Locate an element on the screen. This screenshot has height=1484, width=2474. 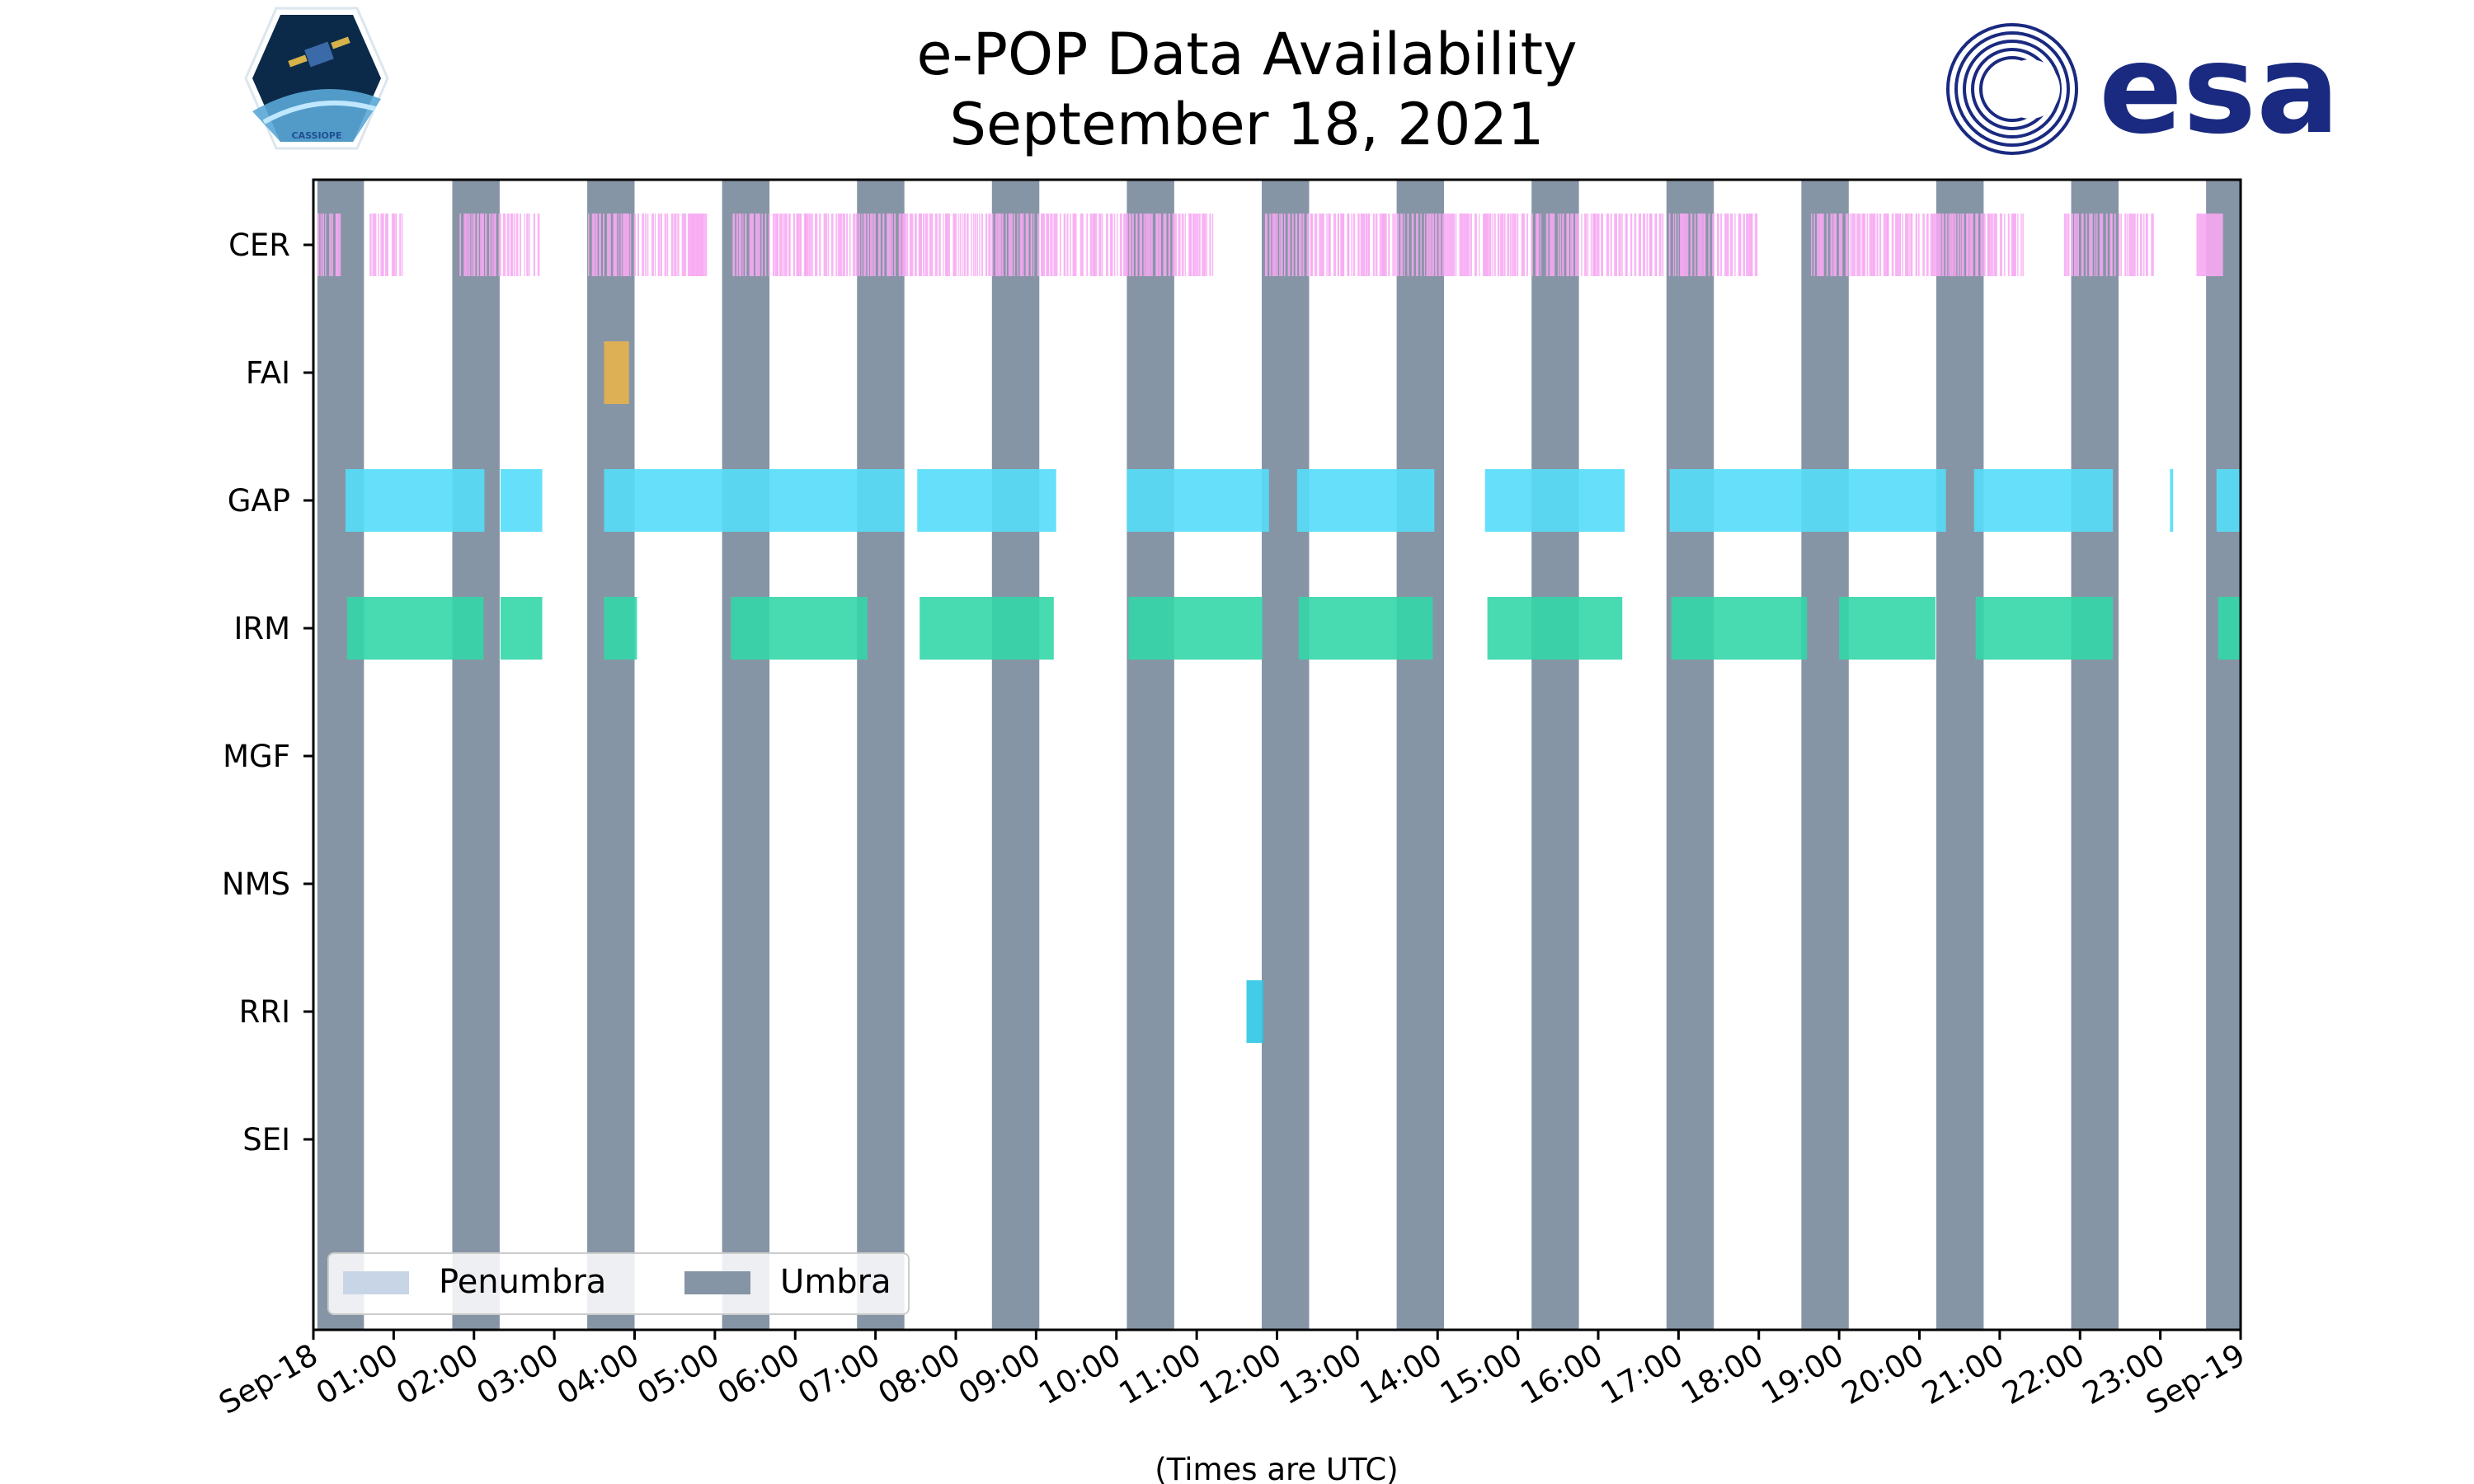
y-axis: CER FAI GAP IRM MGF NMS RRI SEI is located at coordinates (267, 693).